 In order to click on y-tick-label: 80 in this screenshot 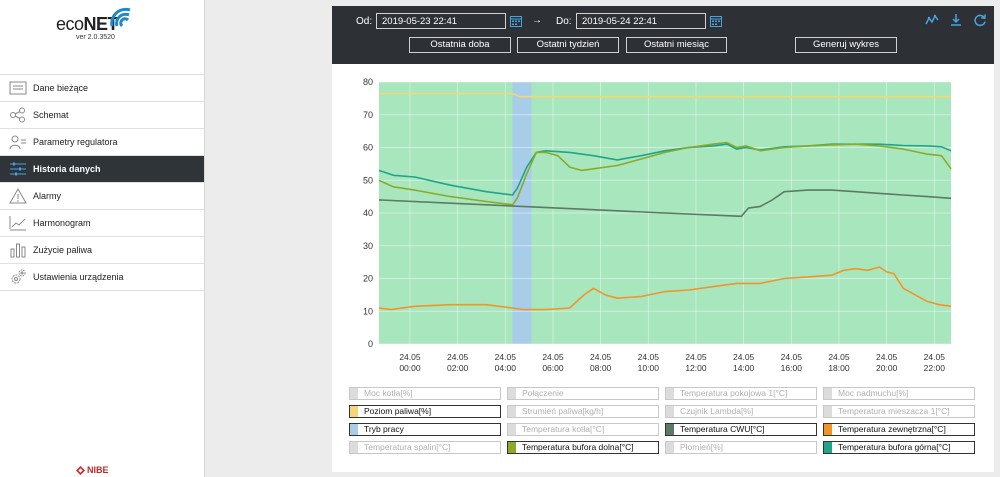, I will do `click(368, 82)`.